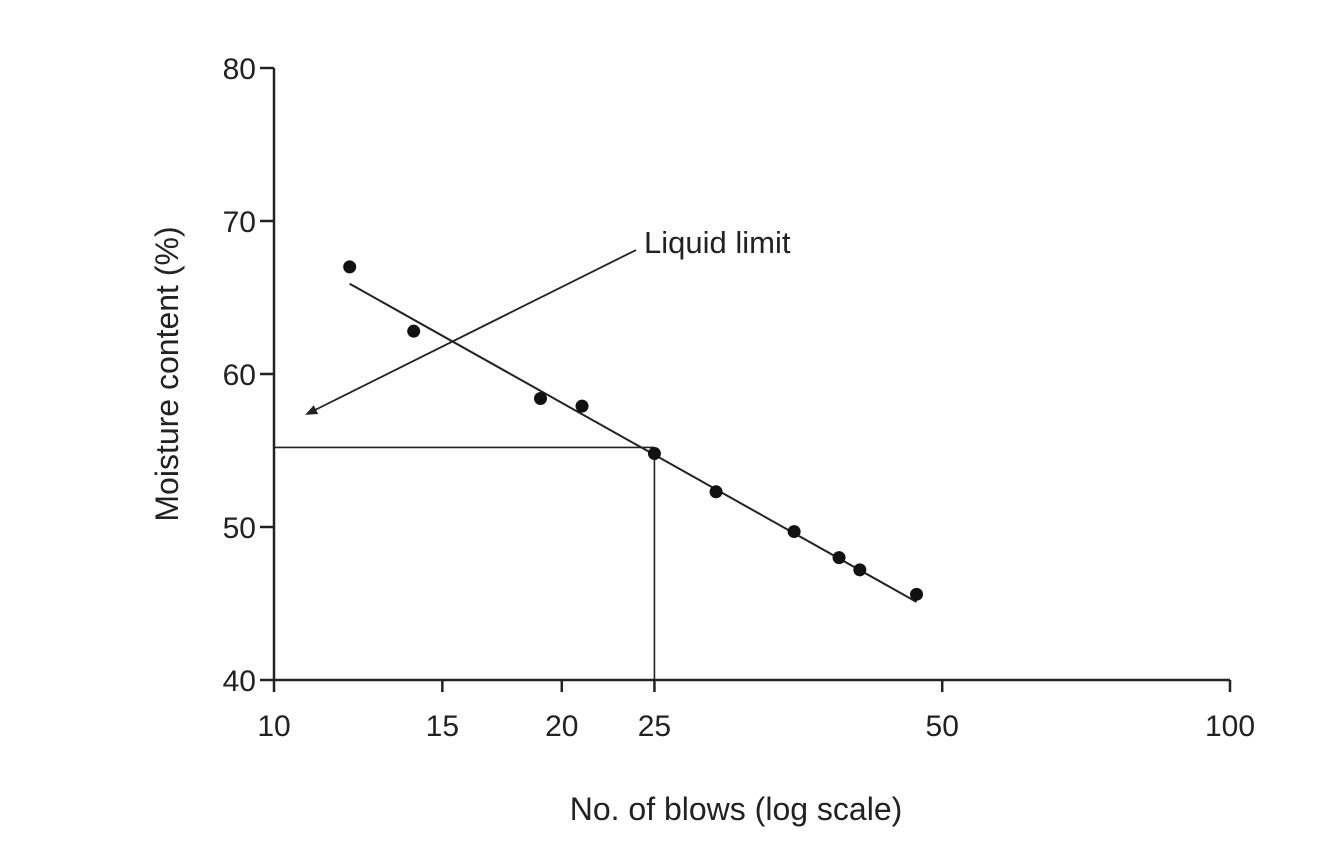  What do you see at coordinates (167, 373) in the screenshot?
I see `y-axis-title: Moisture content (%)` at bounding box center [167, 373].